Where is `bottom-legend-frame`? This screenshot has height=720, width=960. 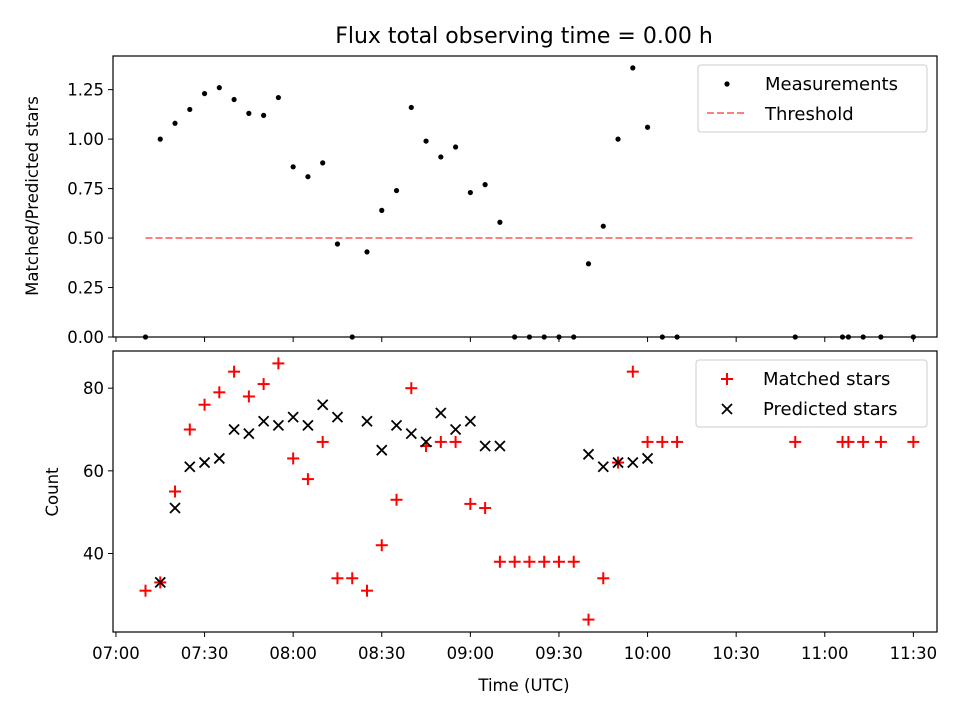 bottom-legend-frame is located at coordinates (811, 393).